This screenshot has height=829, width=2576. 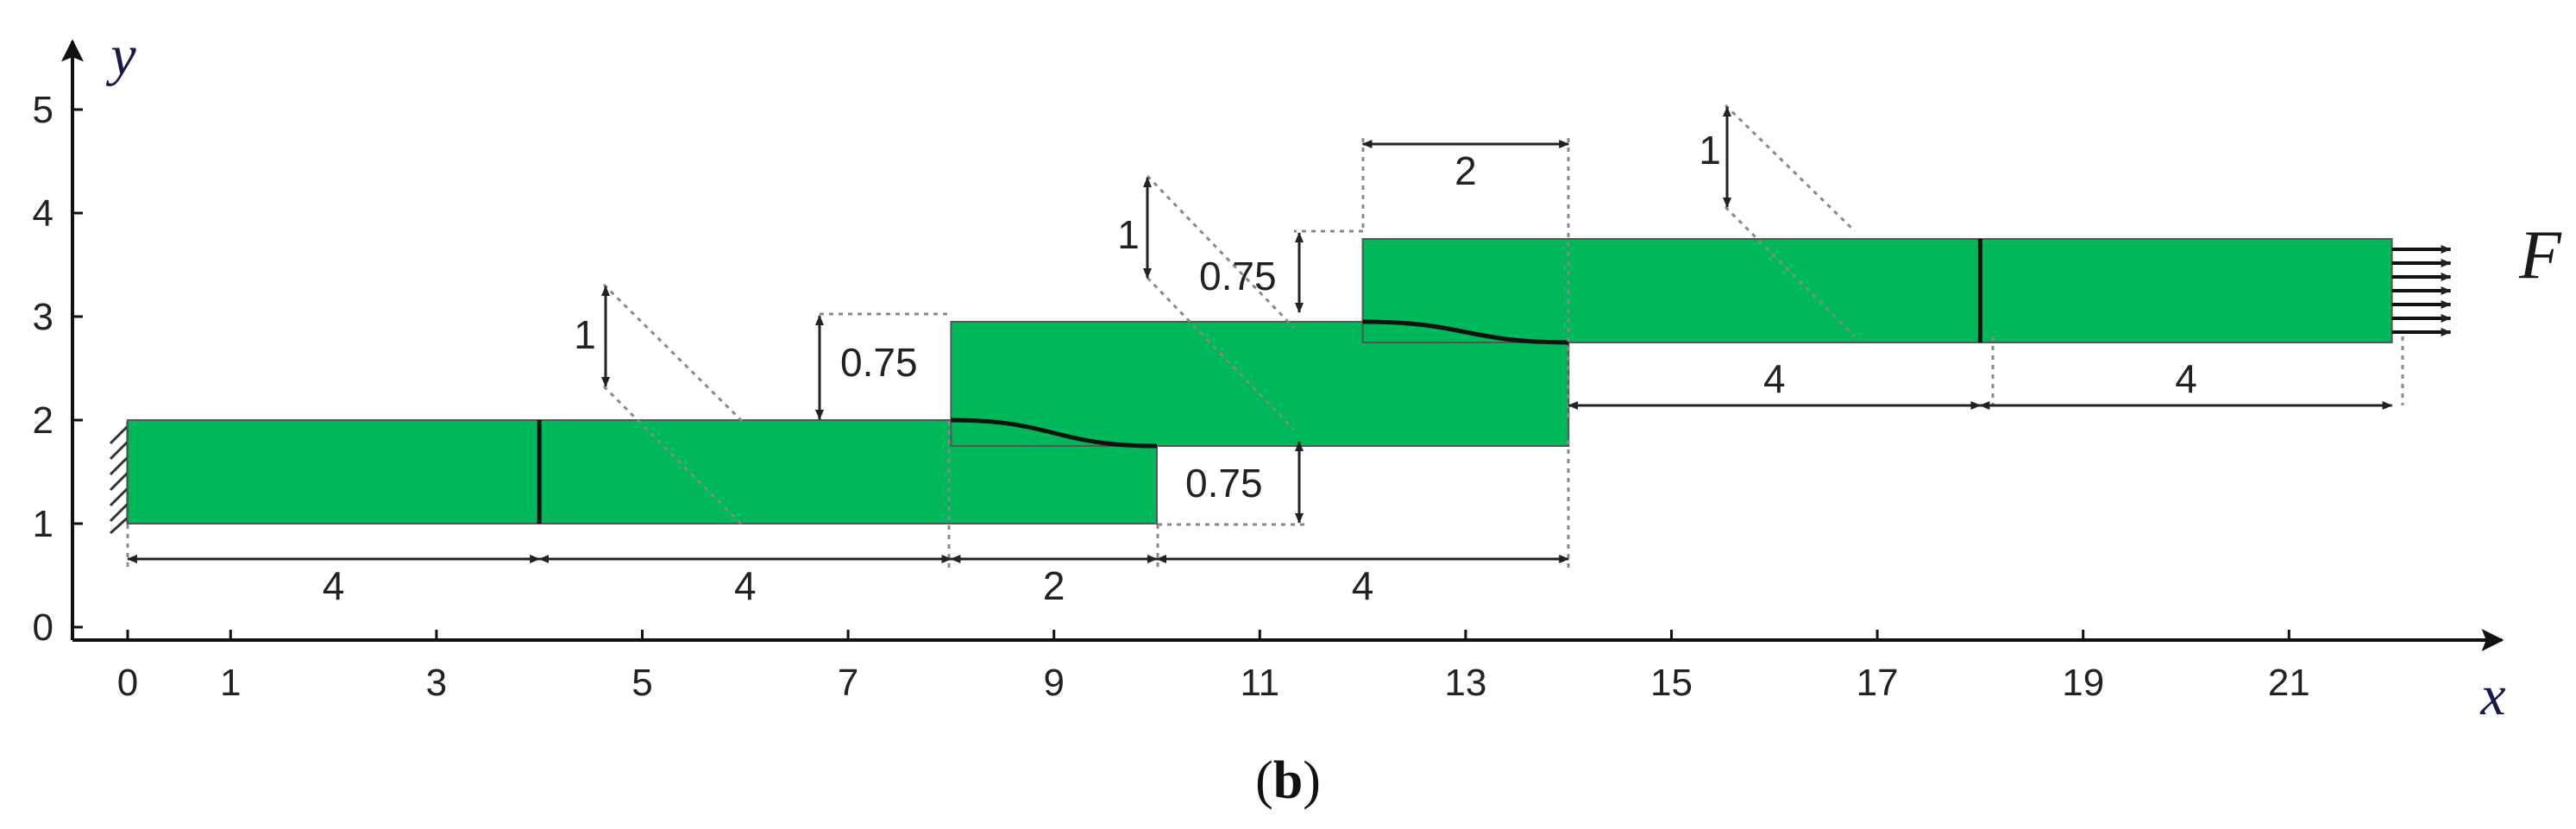 What do you see at coordinates (1465, 683) in the screenshot?
I see `x-tick-label-7: 13` at bounding box center [1465, 683].